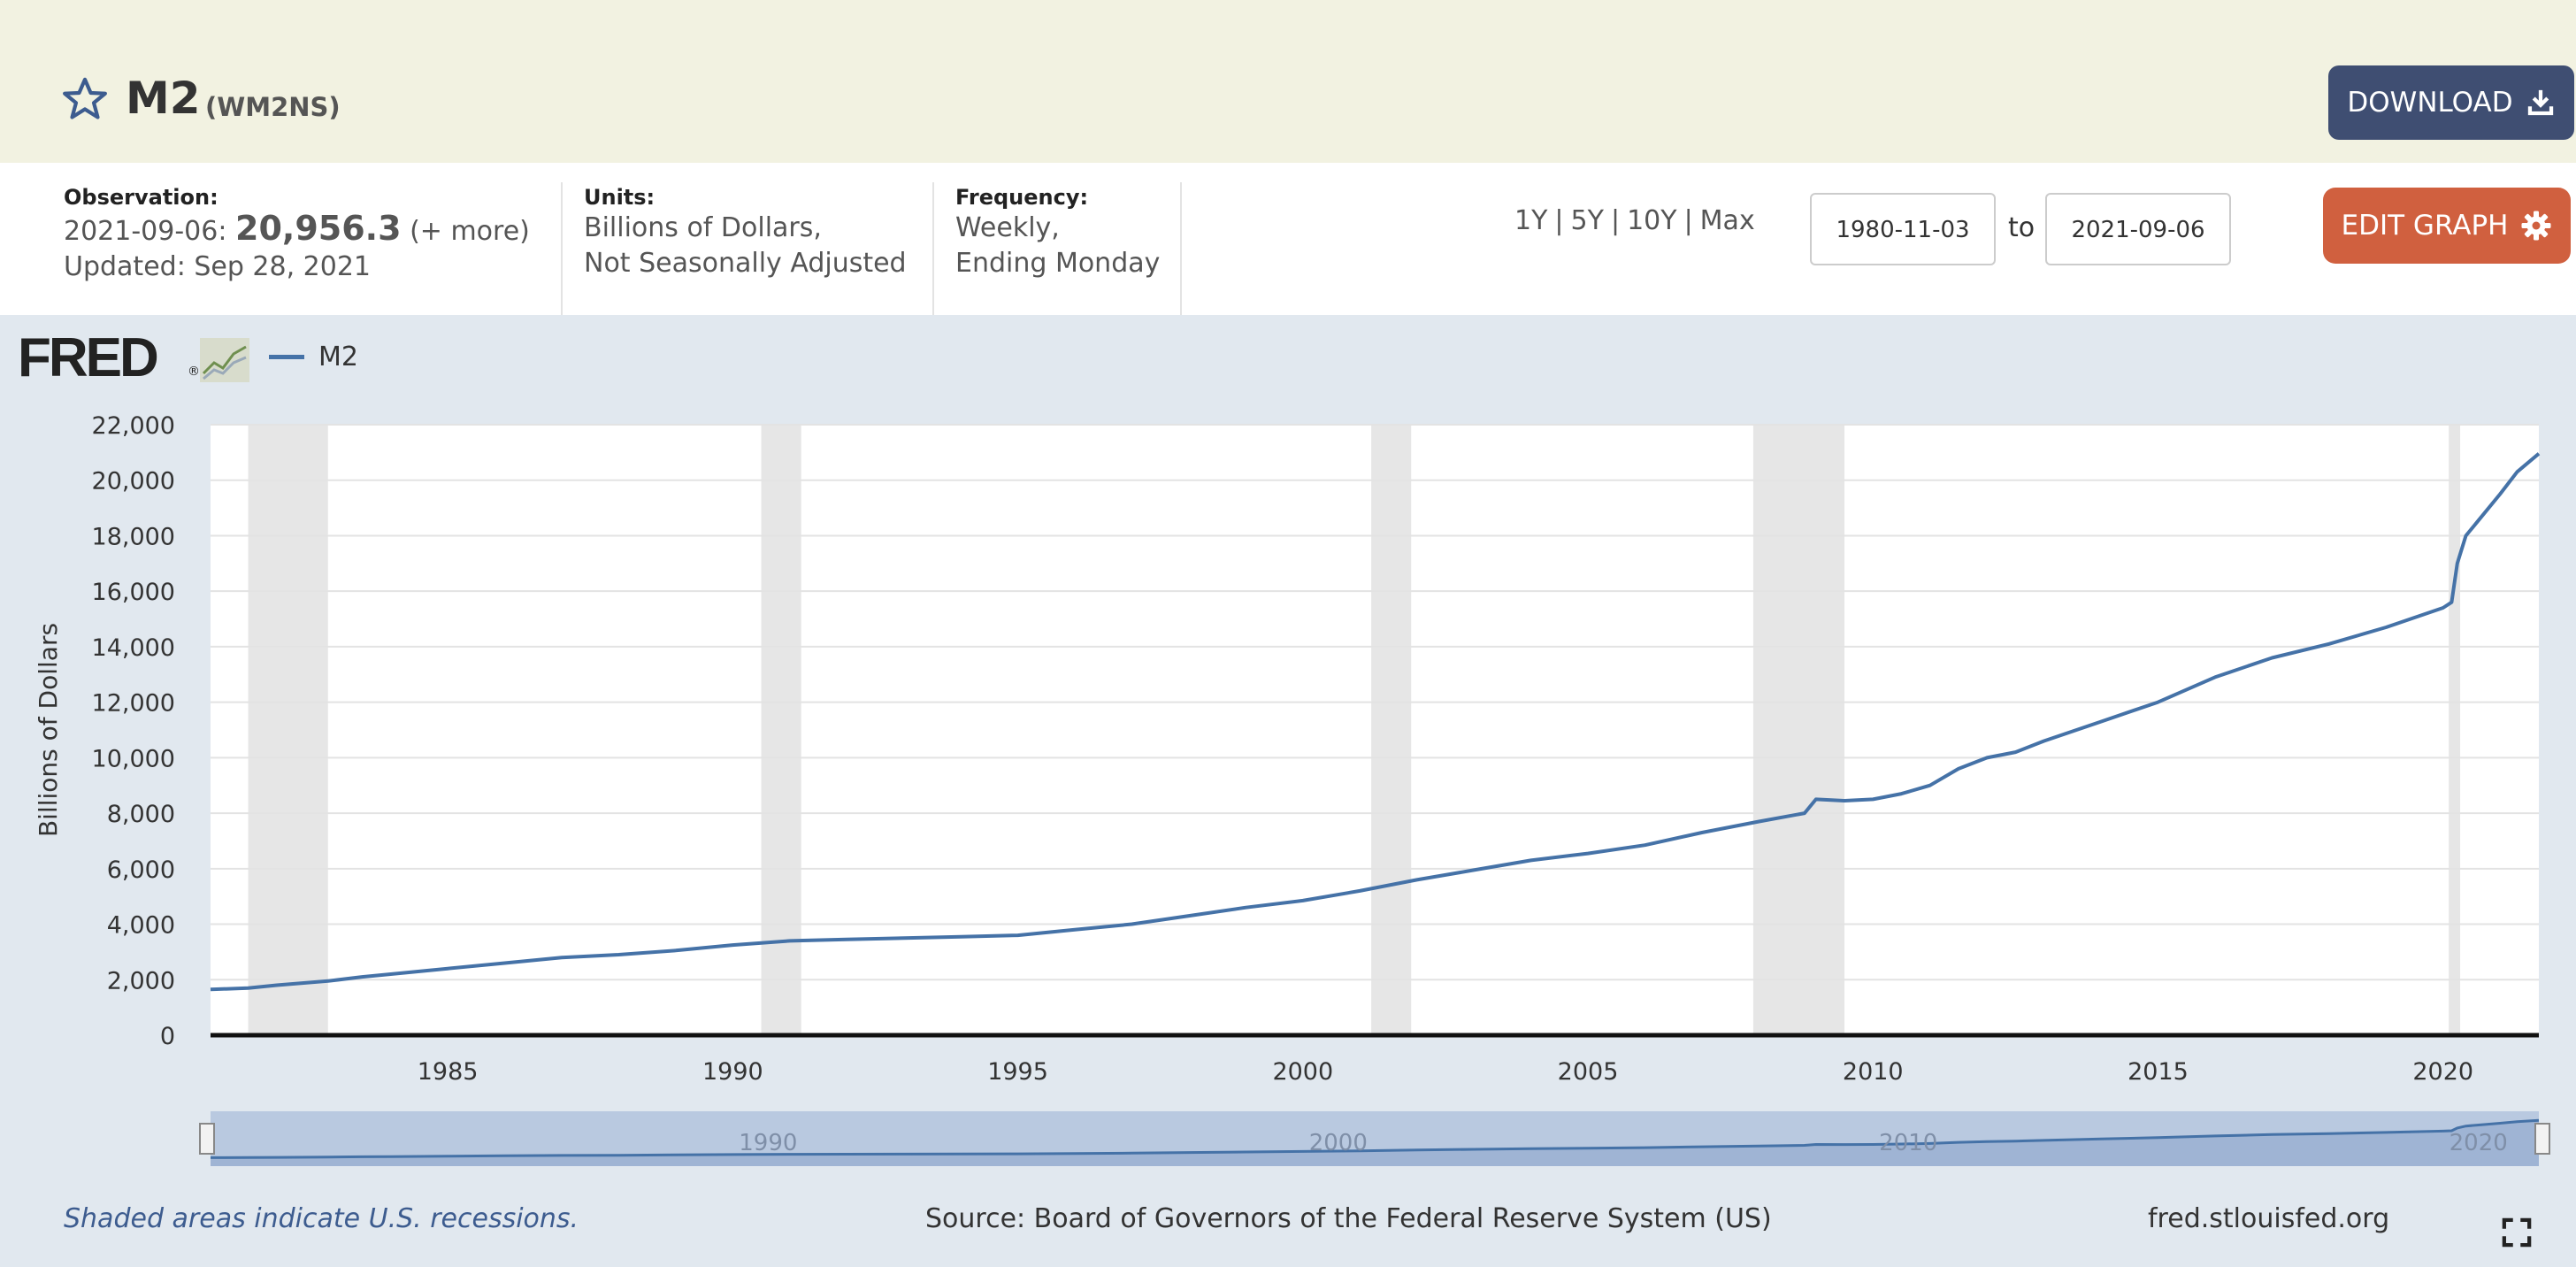  What do you see at coordinates (141, 870) in the screenshot?
I see `y-tick-label: 6,000` at bounding box center [141, 870].